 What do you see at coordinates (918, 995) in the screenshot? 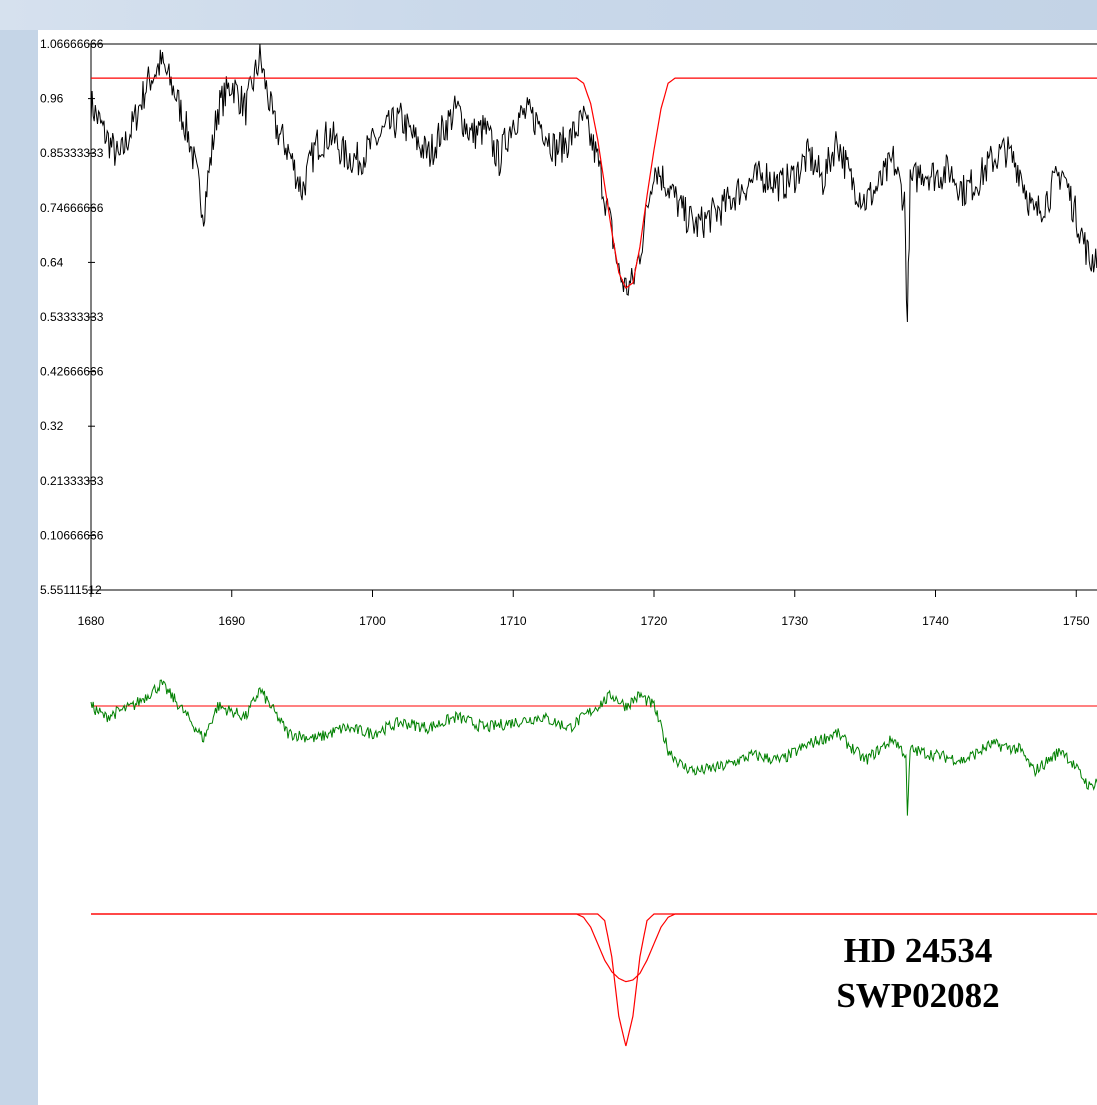
I see `caption-spectrum-id: SWP02082` at bounding box center [918, 995].